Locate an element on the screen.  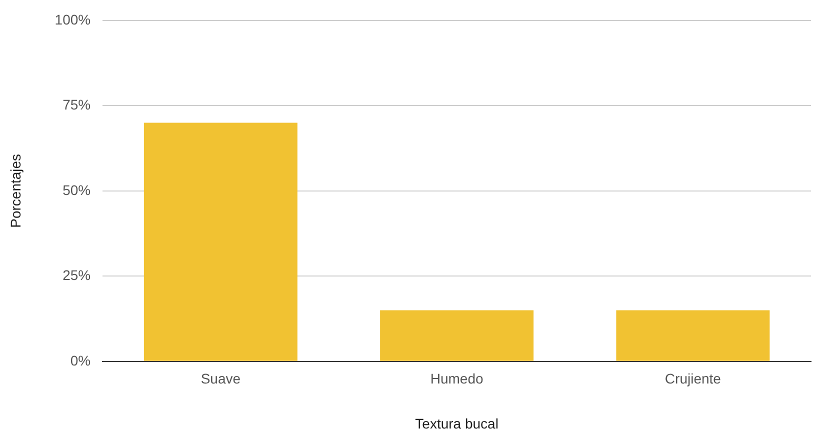
y-tick-label: 0% is located at coordinates (80, 360).